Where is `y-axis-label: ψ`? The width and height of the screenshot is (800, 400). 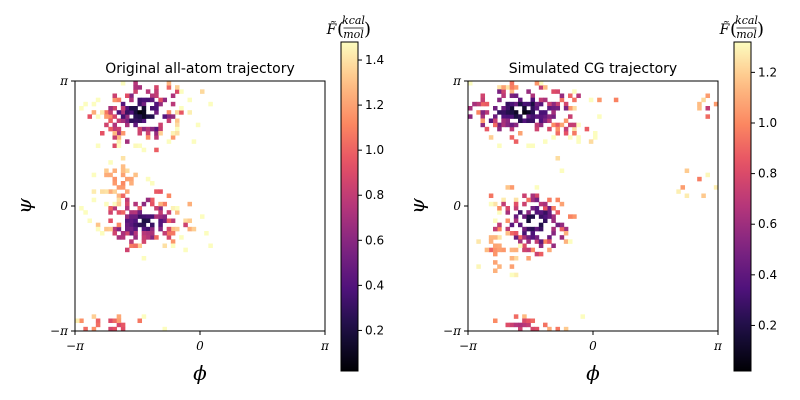 y-axis-label: ψ is located at coordinates (24, 206).